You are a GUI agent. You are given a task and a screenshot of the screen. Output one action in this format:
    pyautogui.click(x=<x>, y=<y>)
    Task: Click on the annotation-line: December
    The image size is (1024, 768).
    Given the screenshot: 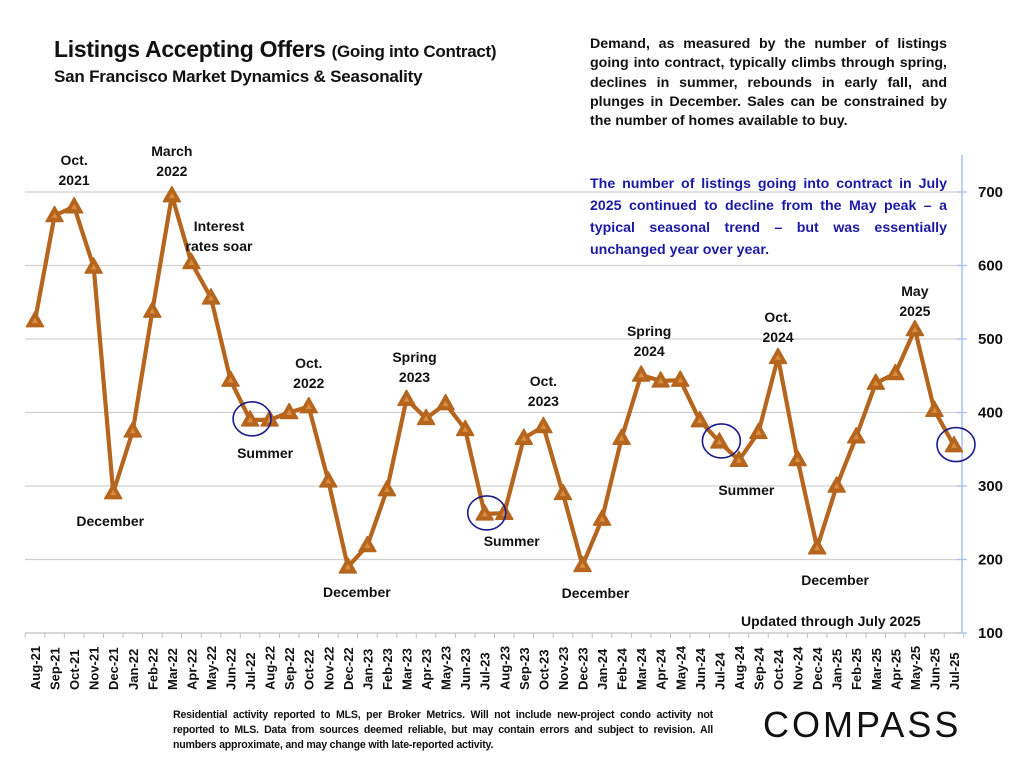 What is the action you would take?
    pyautogui.click(x=596, y=593)
    